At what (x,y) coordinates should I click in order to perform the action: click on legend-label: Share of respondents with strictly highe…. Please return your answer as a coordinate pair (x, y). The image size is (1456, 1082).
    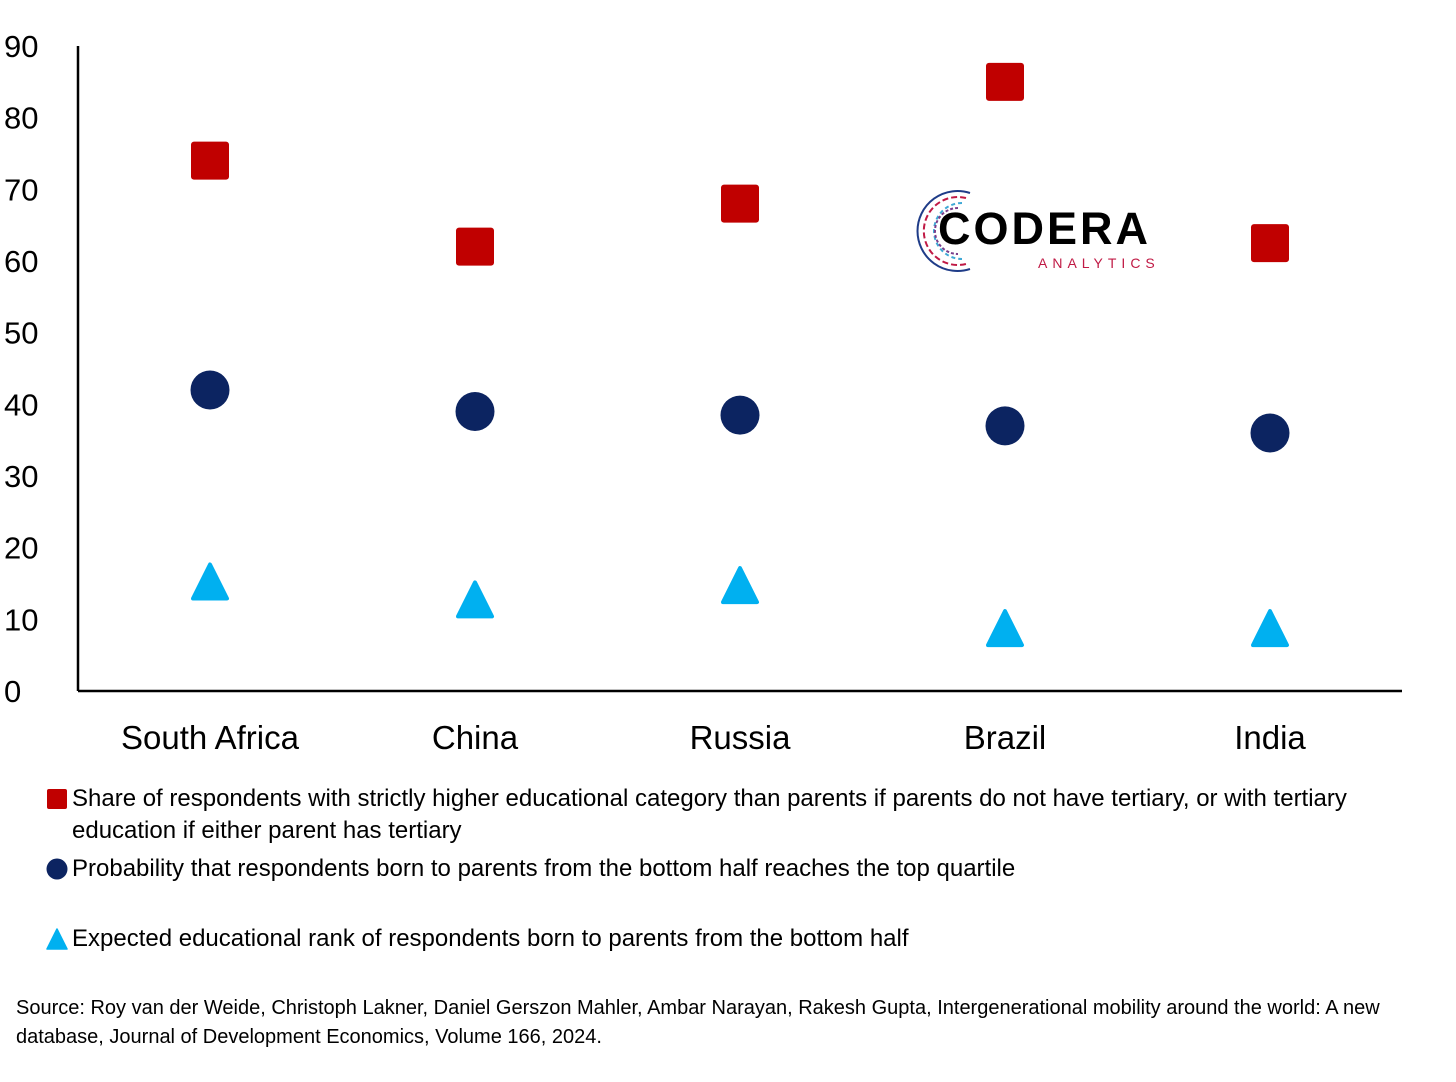
    Looking at the image, I should click on (709, 814).